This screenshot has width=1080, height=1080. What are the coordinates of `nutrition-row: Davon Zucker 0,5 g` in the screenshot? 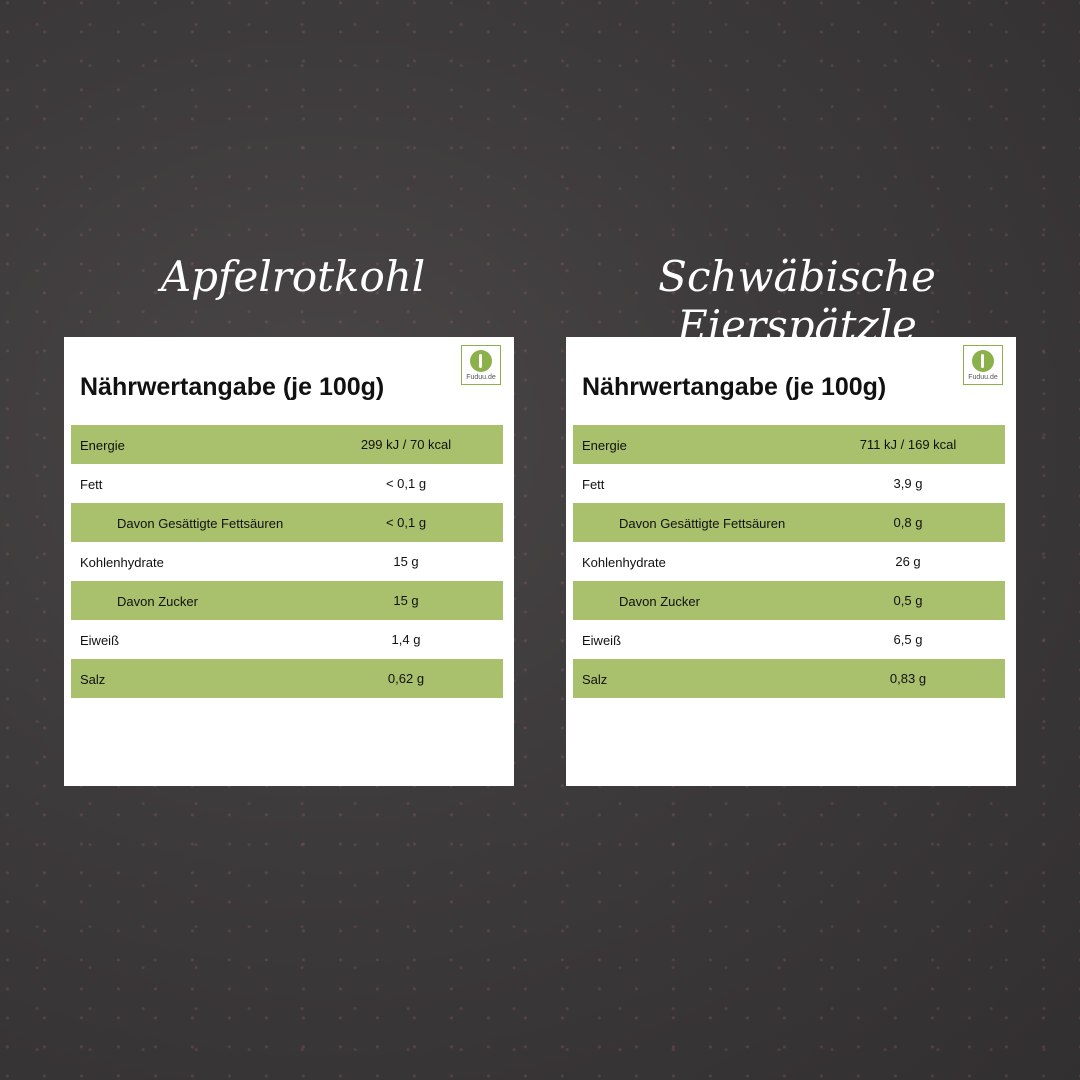 It's located at (789, 600).